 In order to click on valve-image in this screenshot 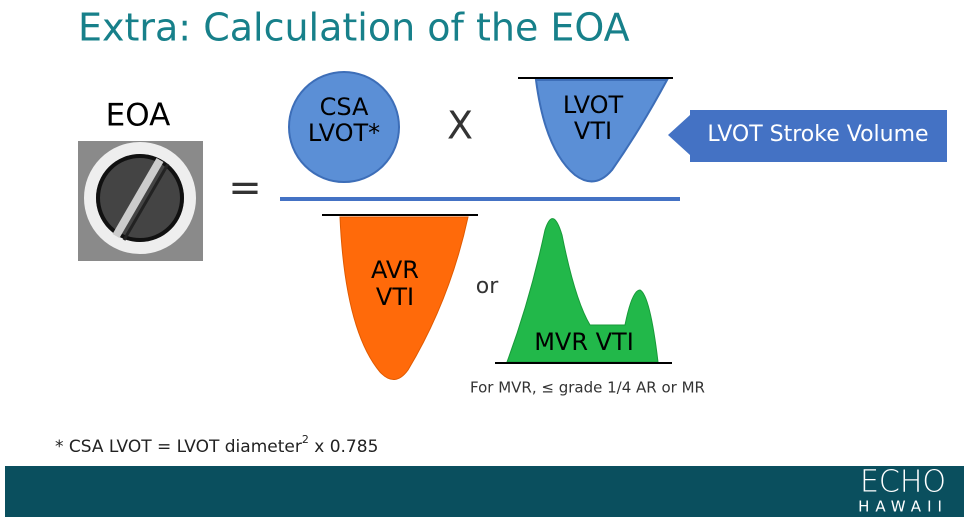, I will do `click(140, 201)`.